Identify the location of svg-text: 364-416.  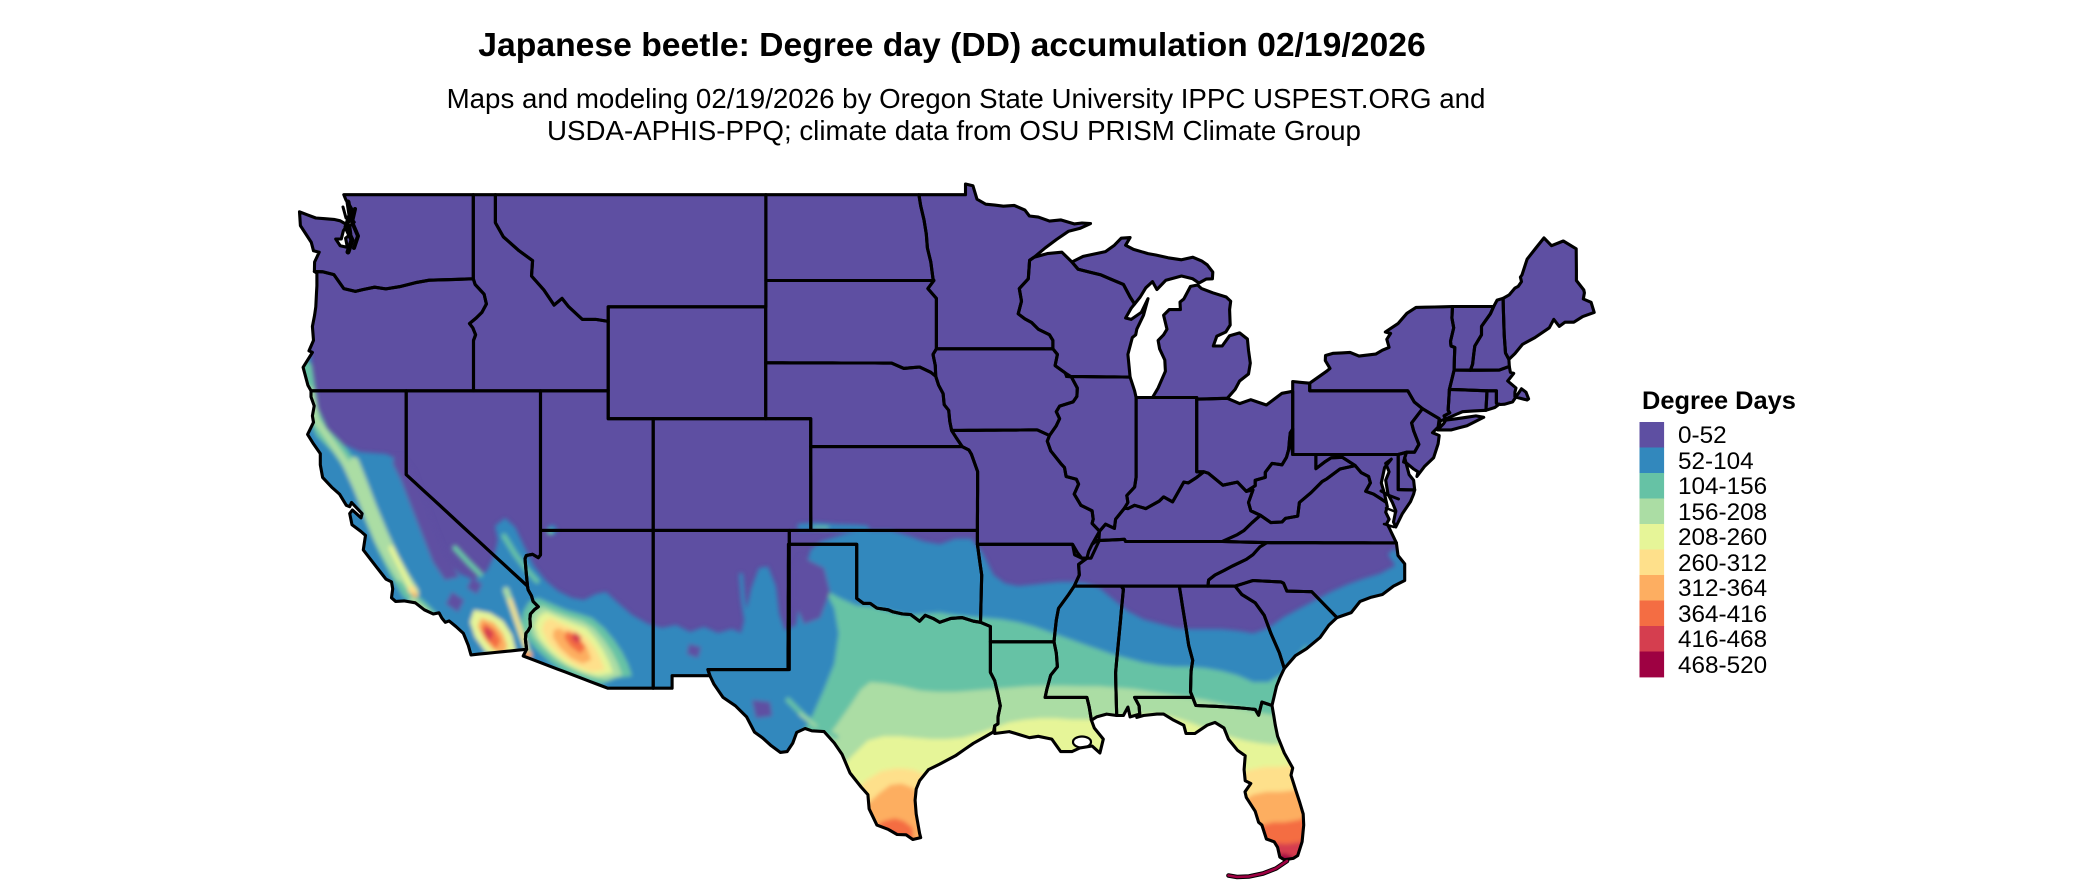
(1722, 614).